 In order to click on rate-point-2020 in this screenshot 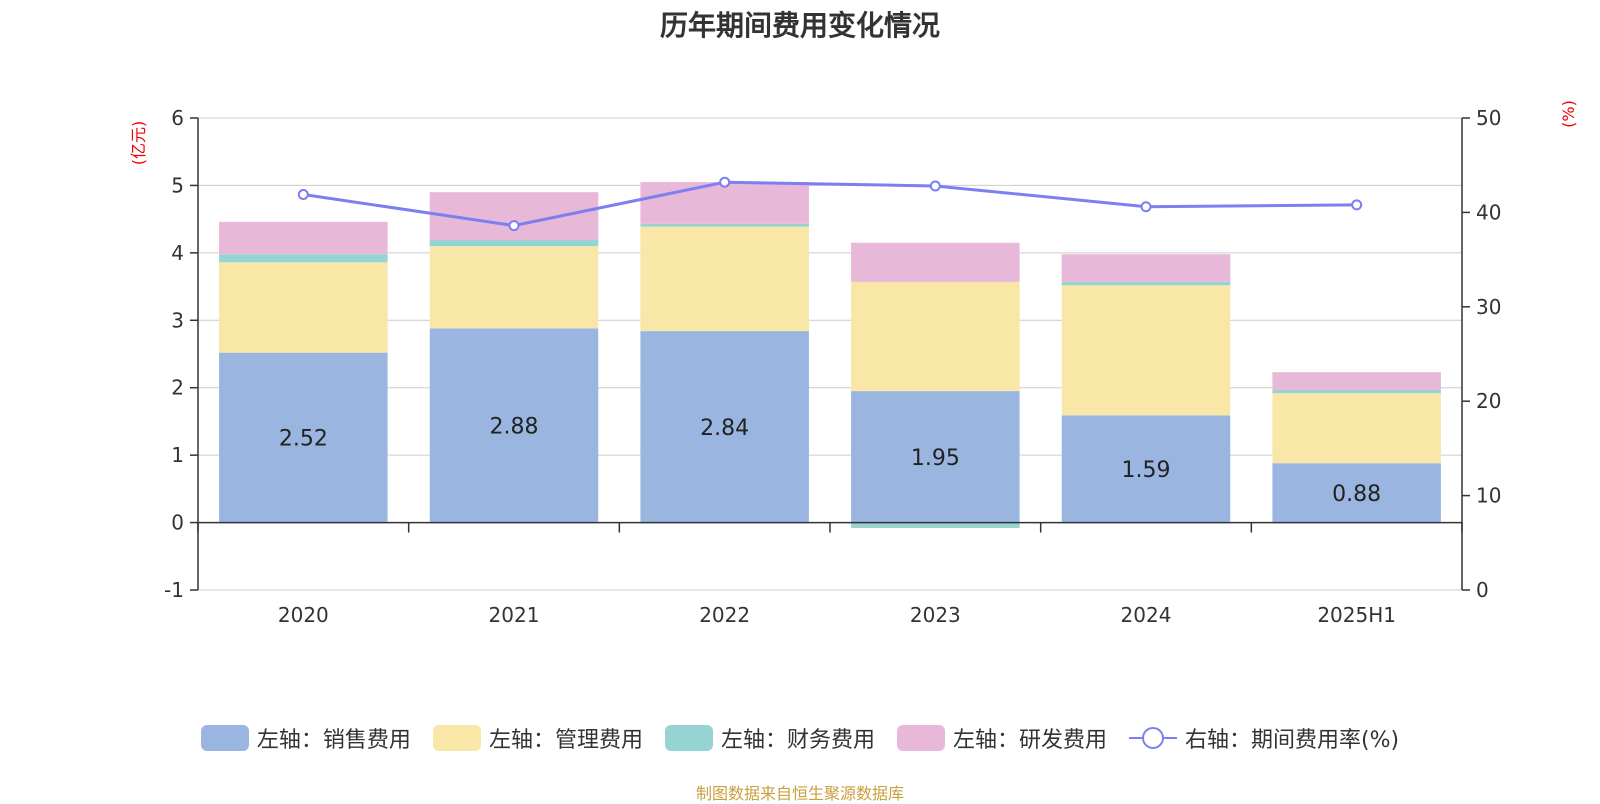, I will do `click(303, 194)`.